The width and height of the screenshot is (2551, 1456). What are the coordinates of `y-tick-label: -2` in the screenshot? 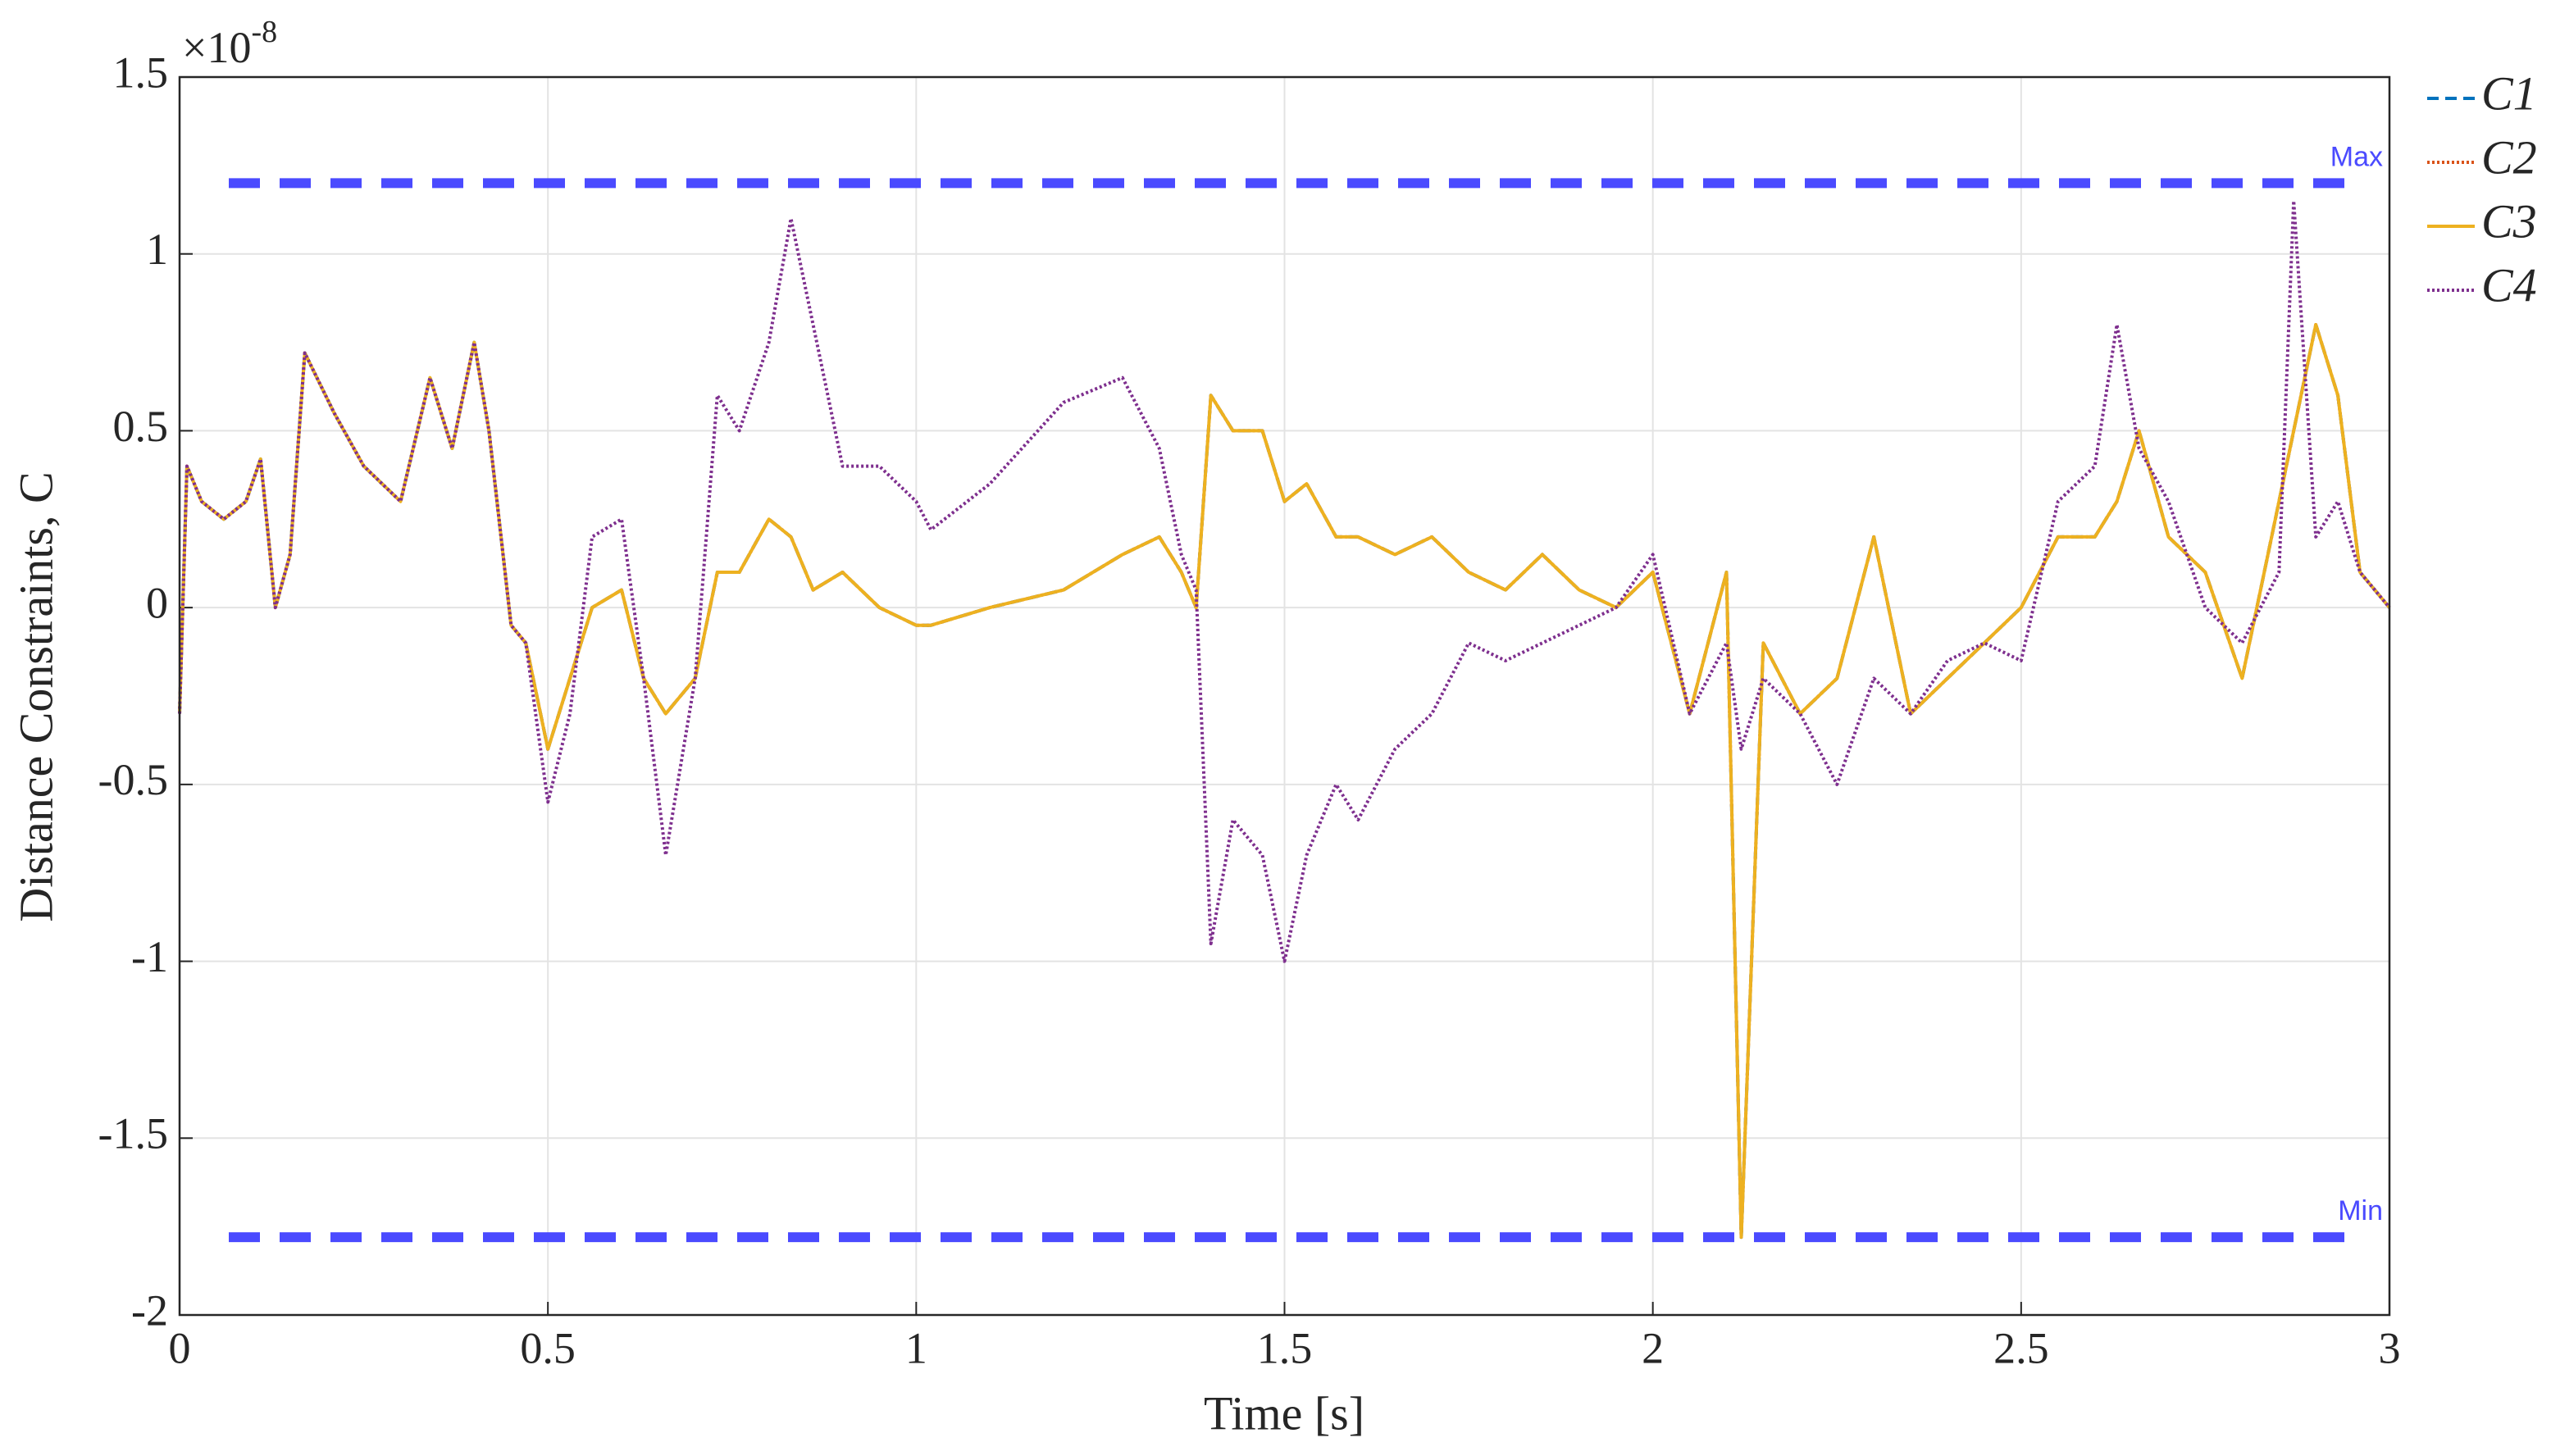 It's located at (150, 1310).